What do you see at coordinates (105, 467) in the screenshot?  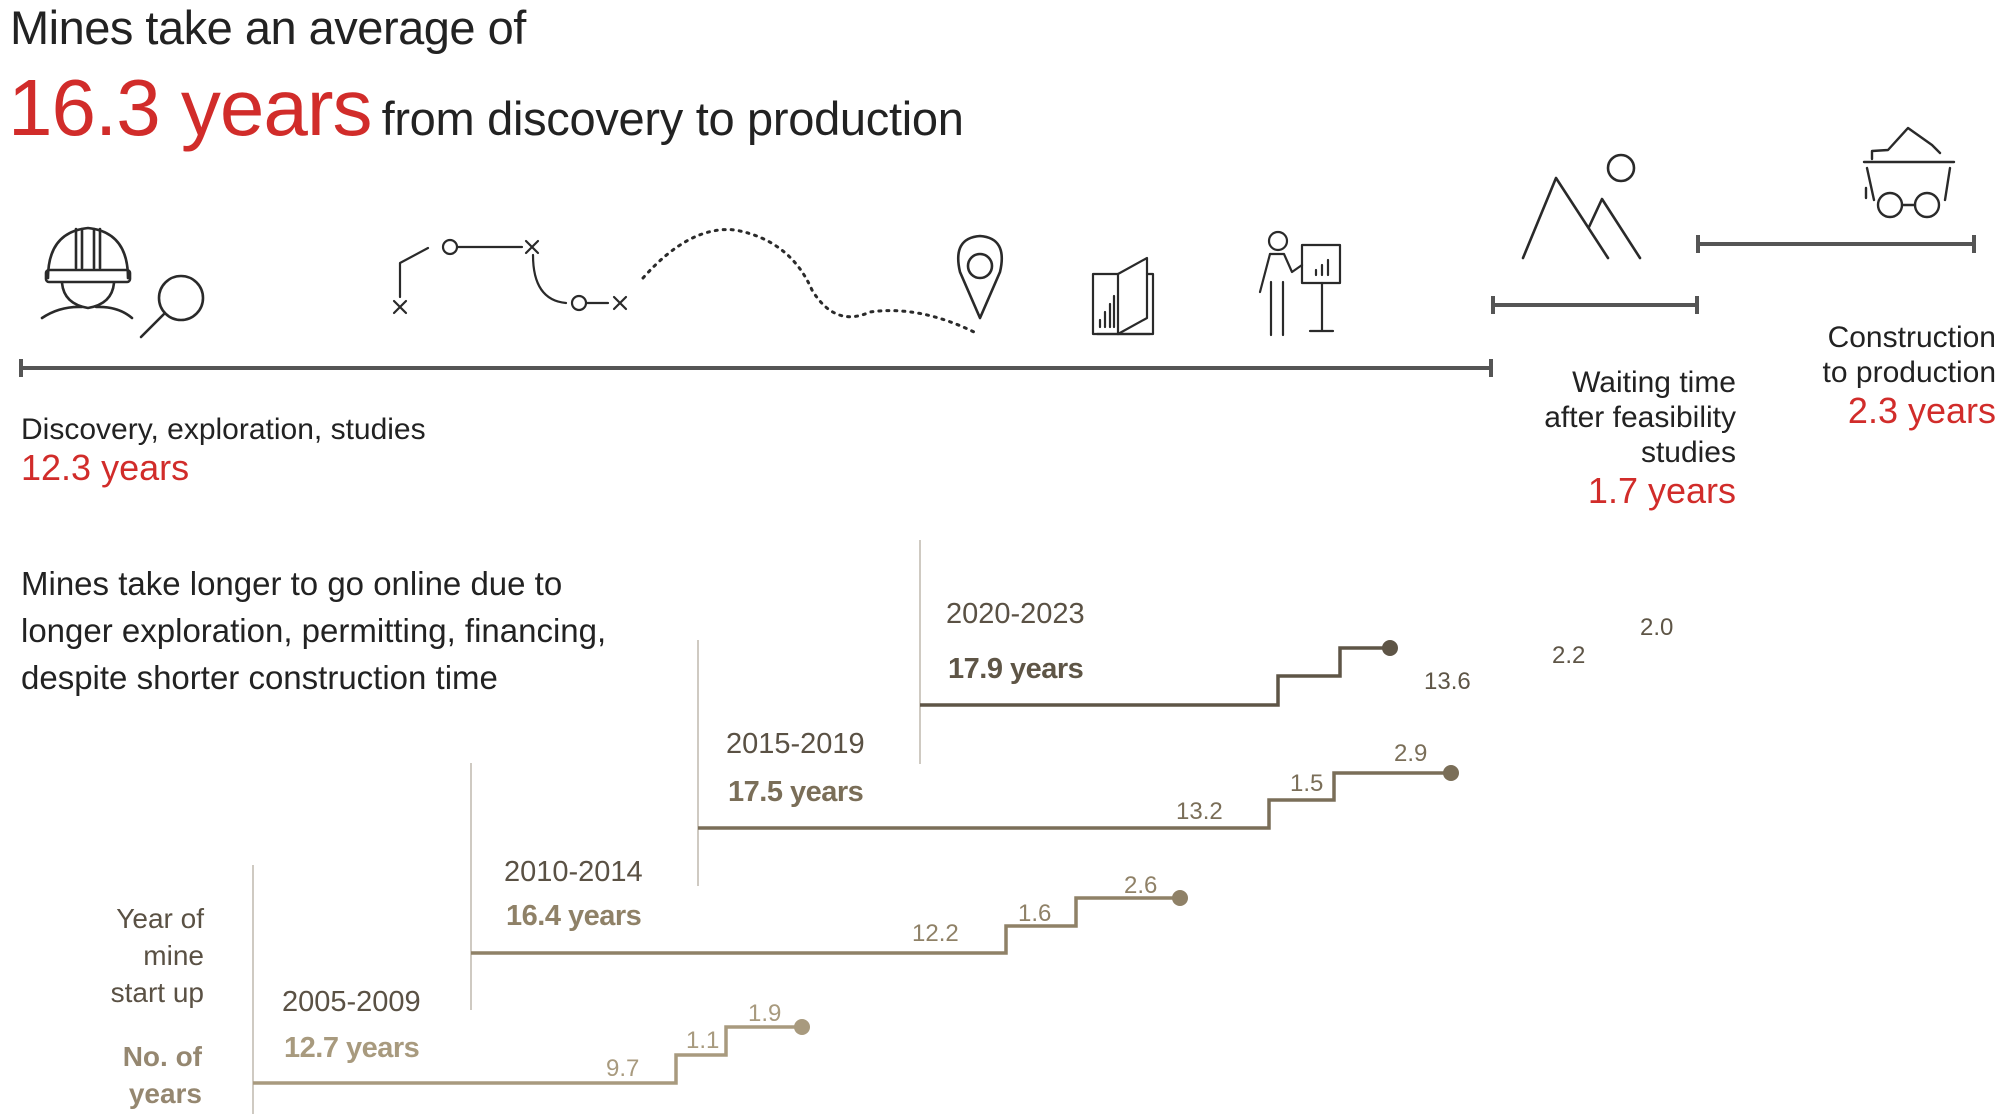 I see `stage-discovery-value: 12.3 years` at bounding box center [105, 467].